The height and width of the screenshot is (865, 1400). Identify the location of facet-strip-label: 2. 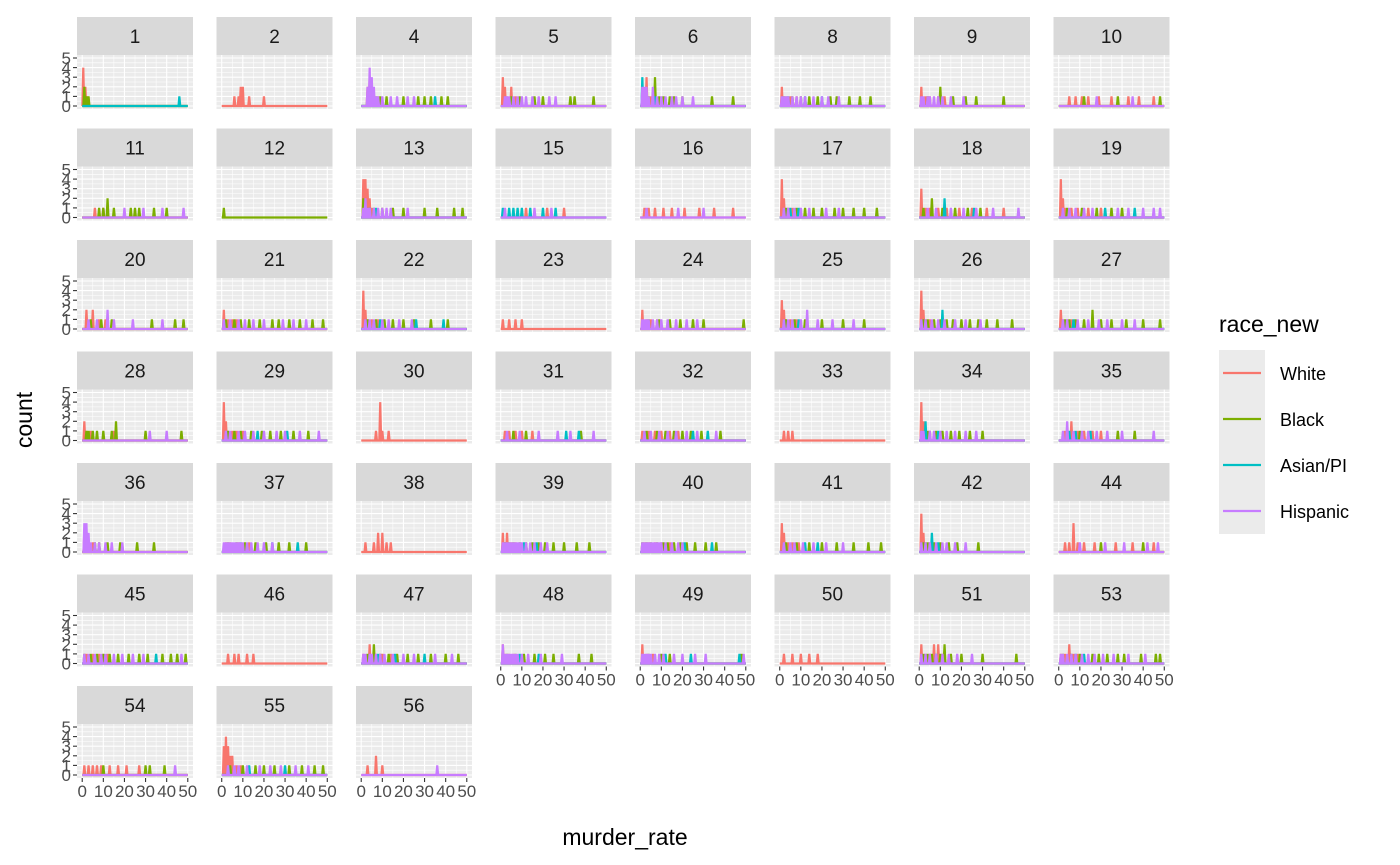
(274, 37).